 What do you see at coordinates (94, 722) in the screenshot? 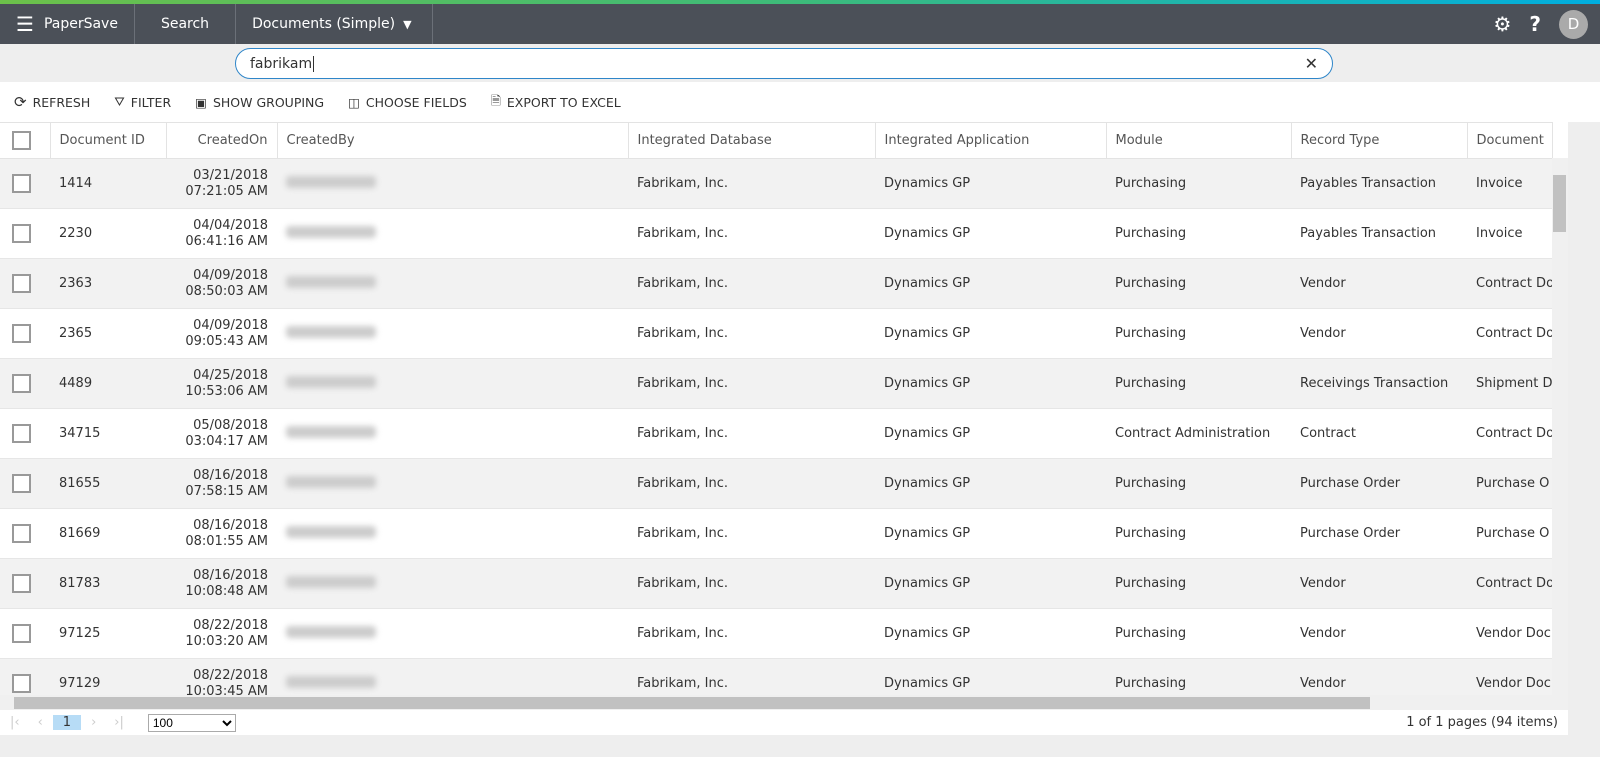
I see `next-page-icon: ›` at bounding box center [94, 722].